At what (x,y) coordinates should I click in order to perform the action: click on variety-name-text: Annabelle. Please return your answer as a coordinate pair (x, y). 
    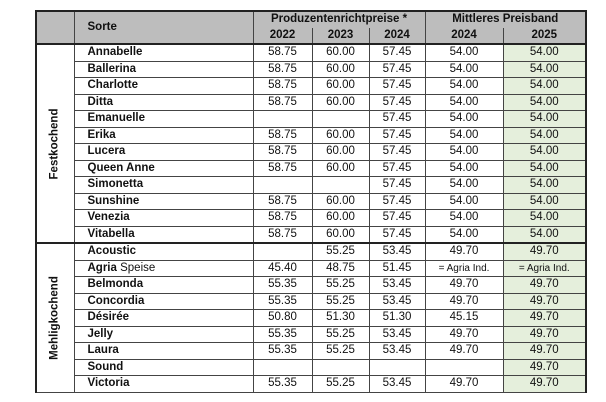
    Looking at the image, I should click on (115, 52).